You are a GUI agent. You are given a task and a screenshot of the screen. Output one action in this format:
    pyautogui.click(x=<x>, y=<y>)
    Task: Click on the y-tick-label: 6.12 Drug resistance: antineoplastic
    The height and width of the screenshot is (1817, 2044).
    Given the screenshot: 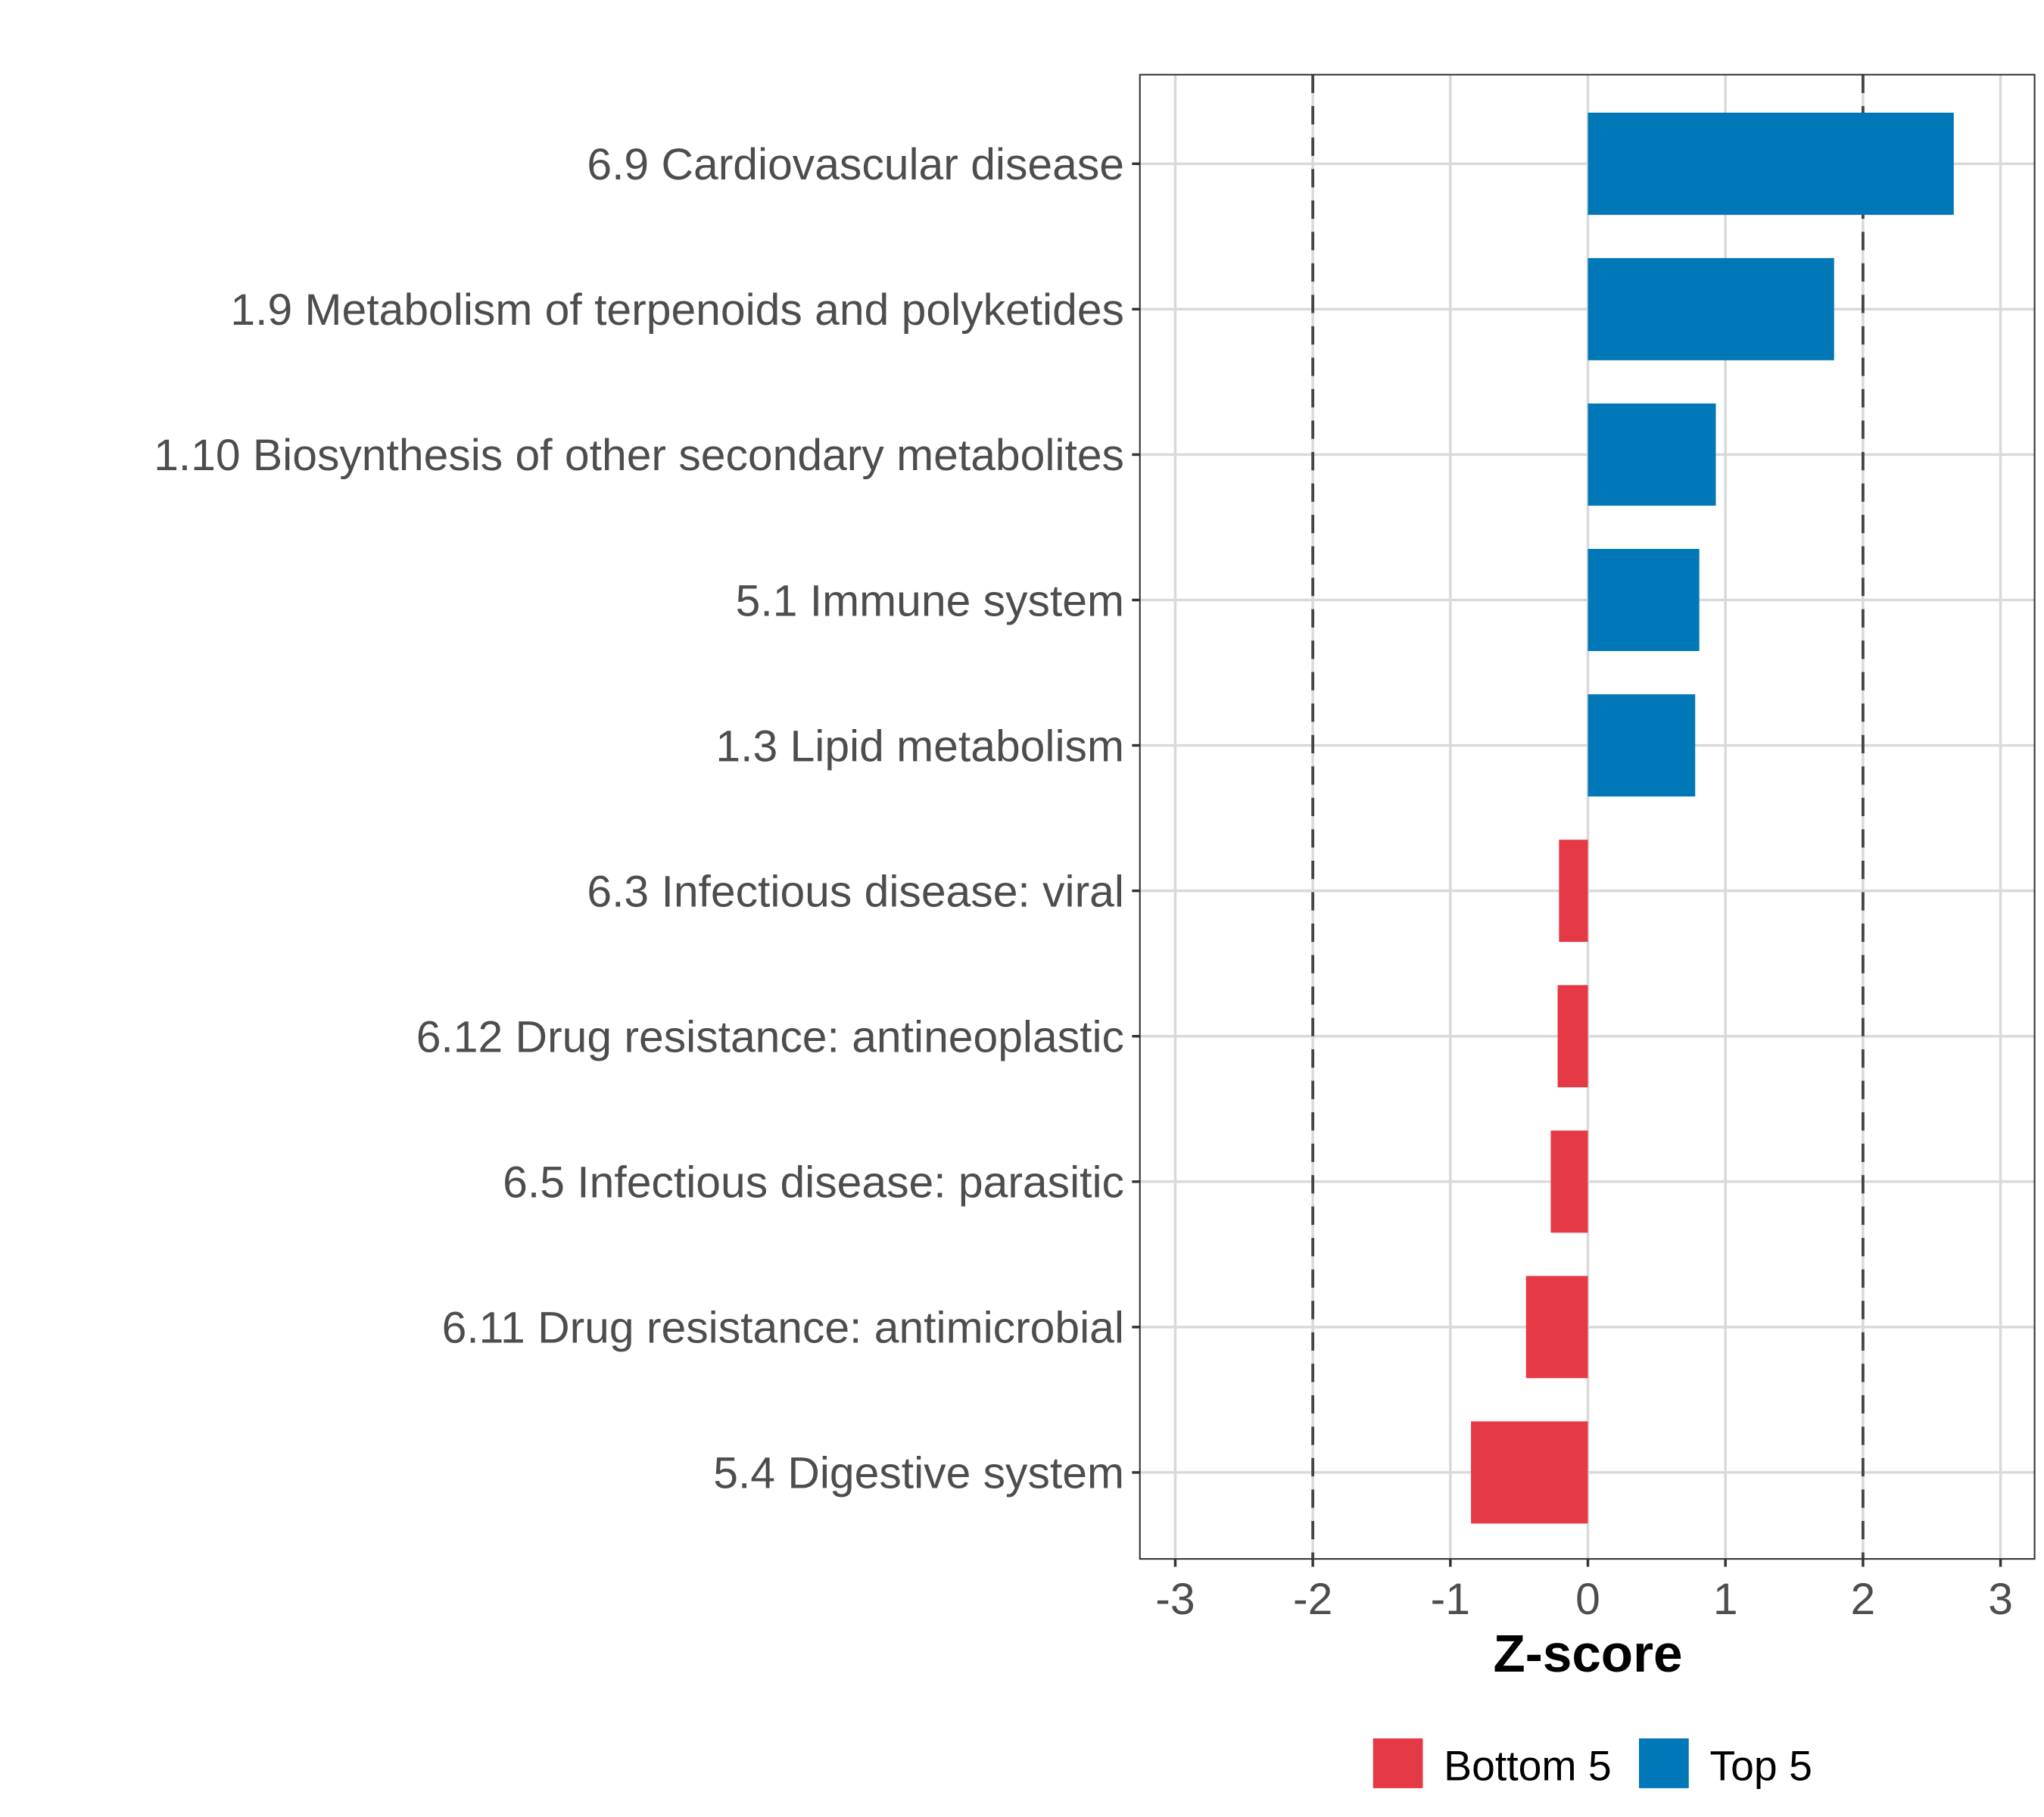 What is the action you would take?
    pyautogui.click(x=770, y=1036)
    